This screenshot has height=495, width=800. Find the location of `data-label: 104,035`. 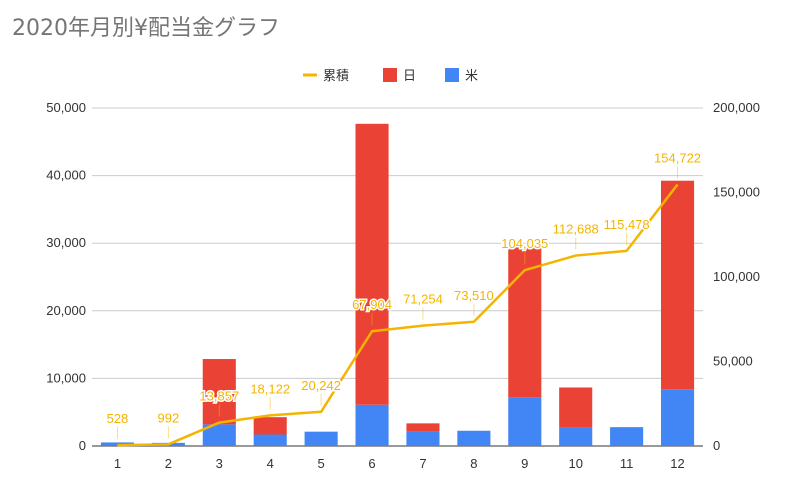

data-label: 104,035 is located at coordinates (524, 243).